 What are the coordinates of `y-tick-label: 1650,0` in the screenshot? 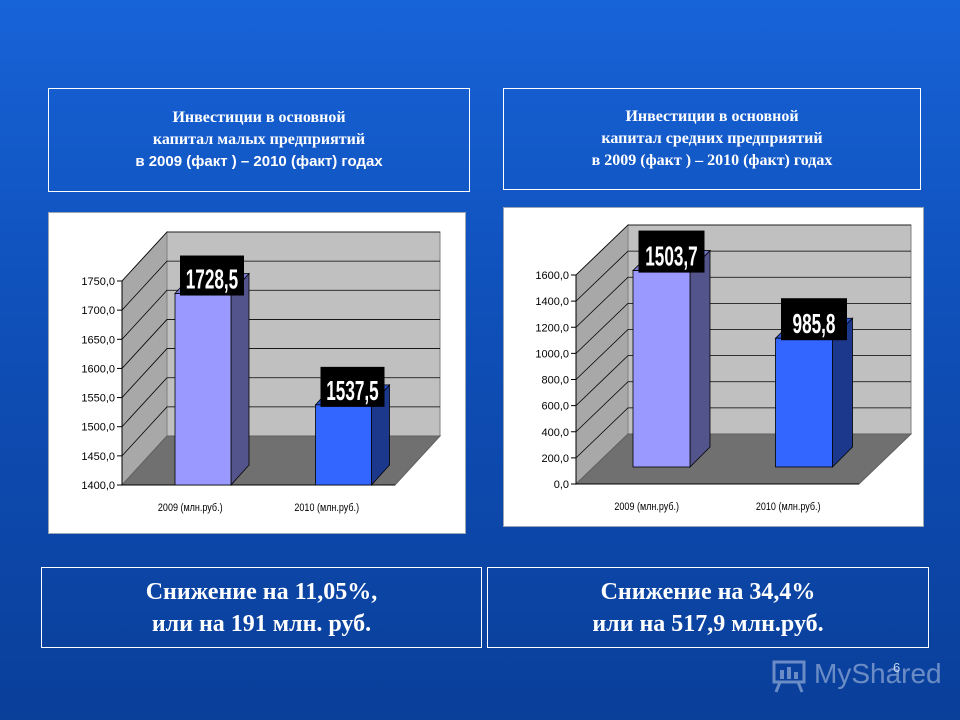 It's located at (98, 340).